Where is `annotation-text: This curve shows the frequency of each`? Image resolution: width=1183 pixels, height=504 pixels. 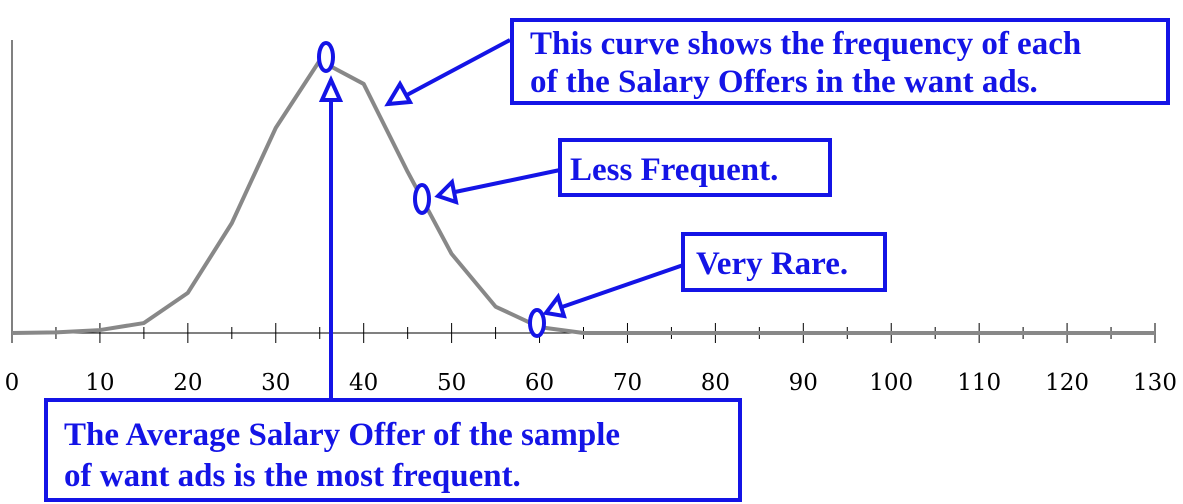 annotation-text: This curve shows the frequency of each is located at coordinates (805, 44).